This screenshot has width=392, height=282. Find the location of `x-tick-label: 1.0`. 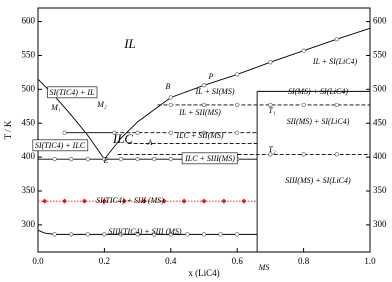

x-tick-label: 1.0 is located at coordinates (370, 261).